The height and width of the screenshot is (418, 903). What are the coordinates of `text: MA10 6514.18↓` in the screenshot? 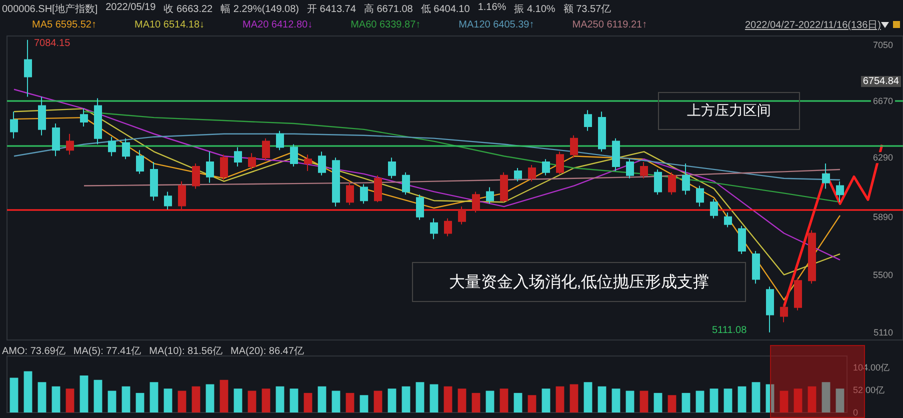 It's located at (169, 25).